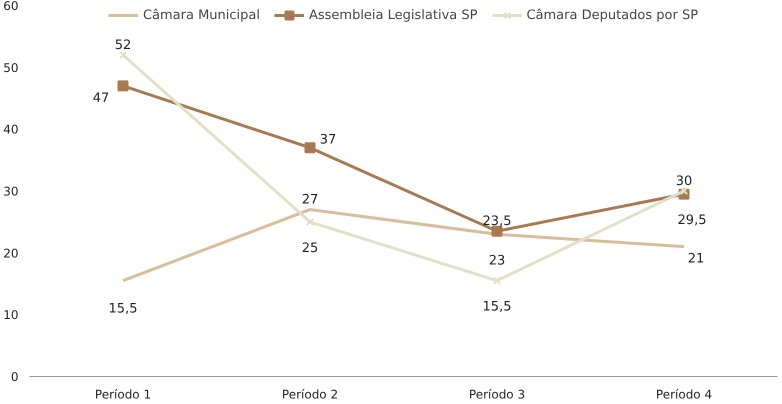 The height and width of the screenshot is (404, 782). Describe the element at coordinates (692, 220) in the screenshot. I see `data-label: 29,5` at that location.